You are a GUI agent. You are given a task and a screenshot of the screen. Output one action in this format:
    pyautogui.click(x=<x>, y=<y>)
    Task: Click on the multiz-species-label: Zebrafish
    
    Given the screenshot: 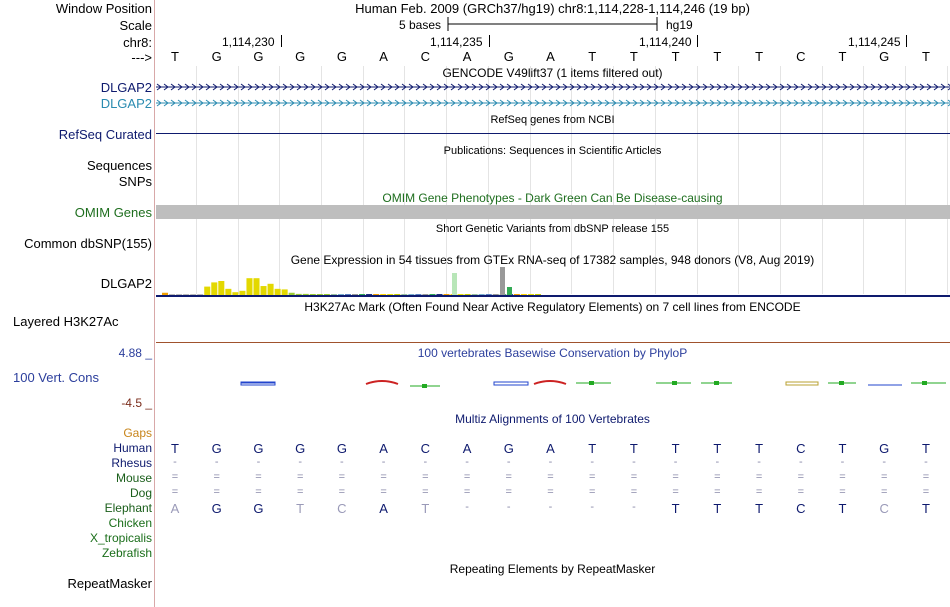 What is the action you would take?
    pyautogui.click(x=126, y=553)
    